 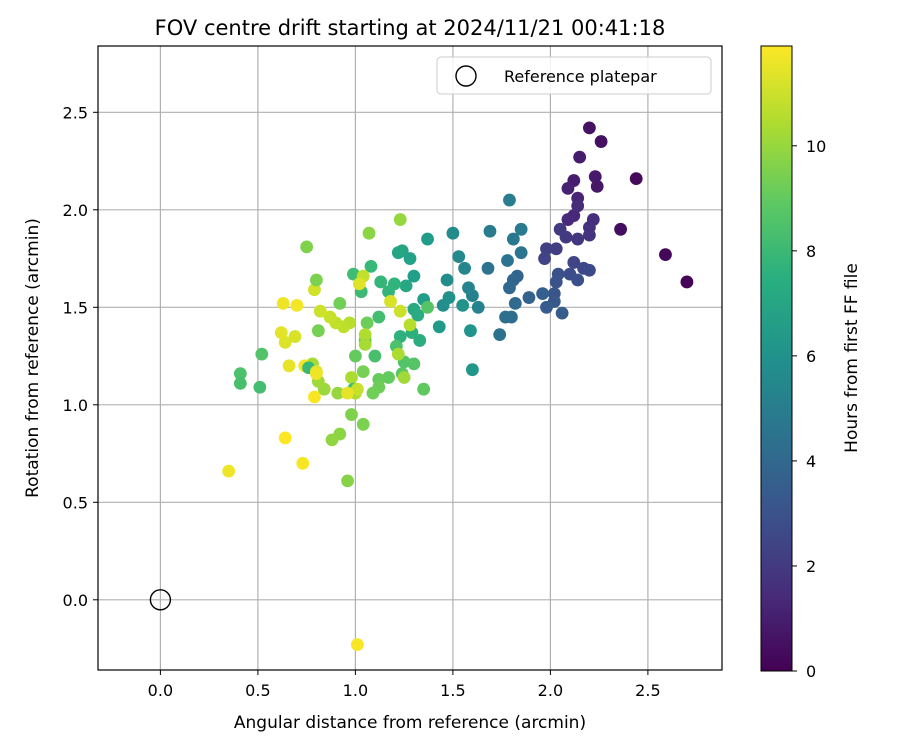 I want to click on reference-platepar-marker, so click(x=160, y=600).